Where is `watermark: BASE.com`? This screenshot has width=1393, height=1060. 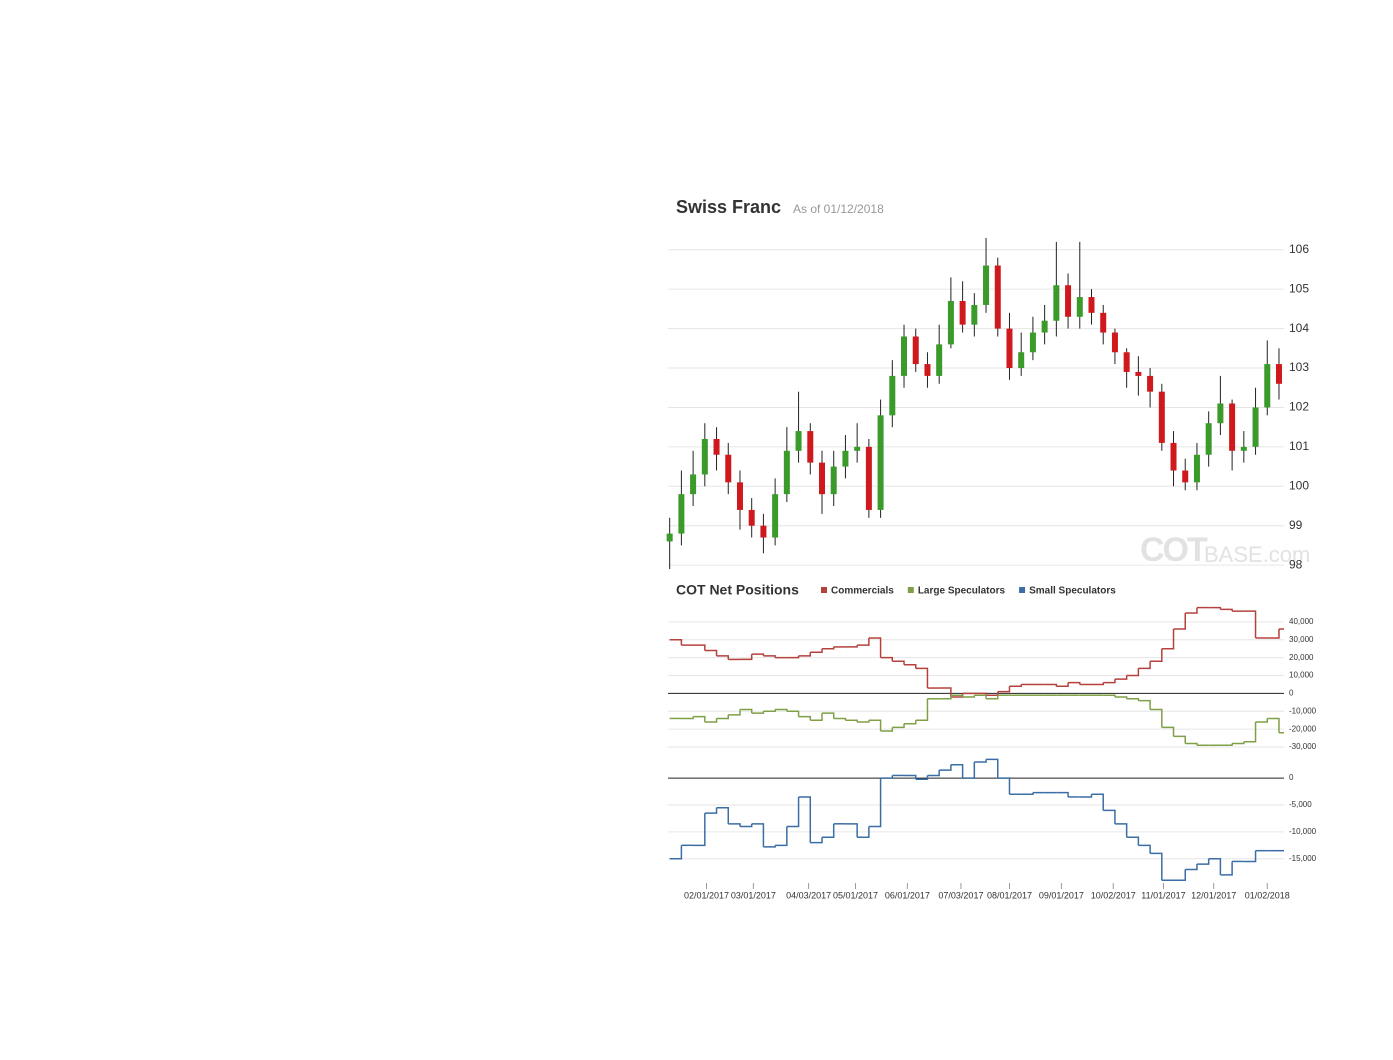
watermark: BASE.com is located at coordinates (1257, 554).